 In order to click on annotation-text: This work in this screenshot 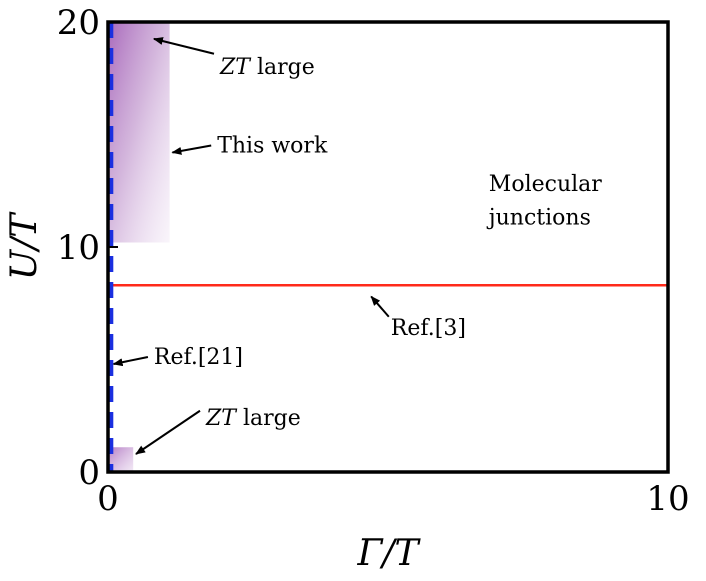, I will do `click(272, 146)`.